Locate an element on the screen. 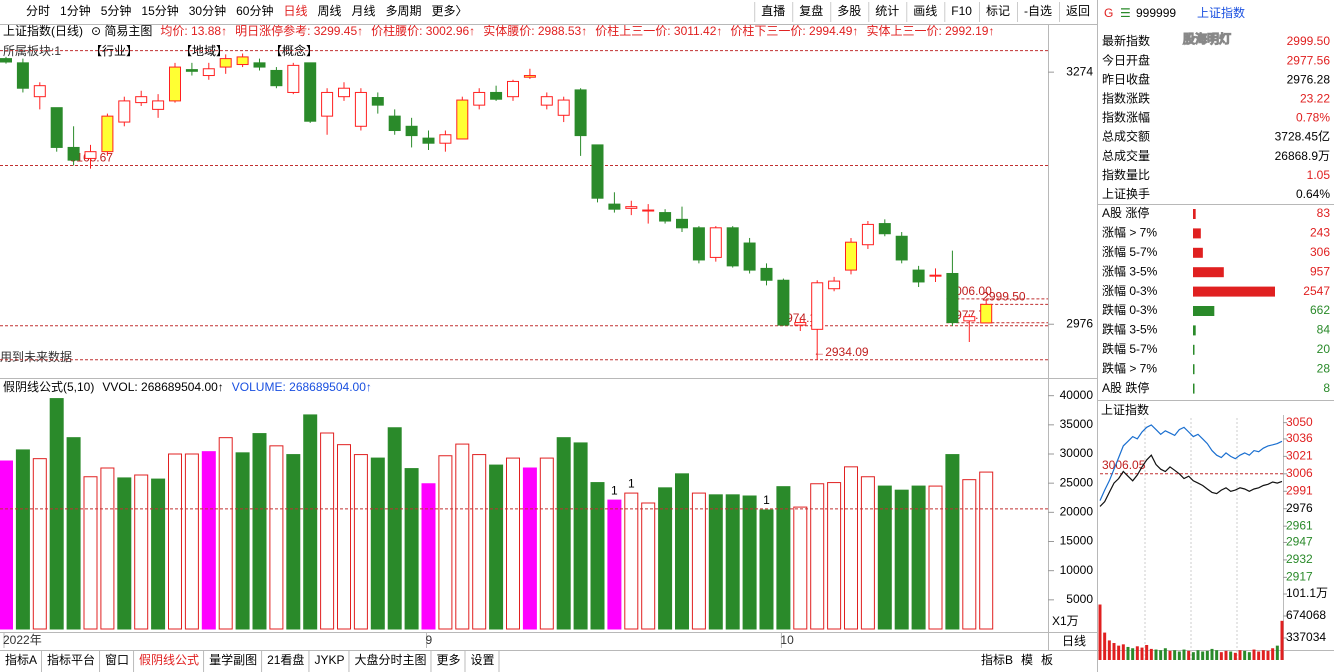 Image resolution: width=1334 pixels, height=672 pixels. period-label: 日线 is located at coordinates (1074, 641).